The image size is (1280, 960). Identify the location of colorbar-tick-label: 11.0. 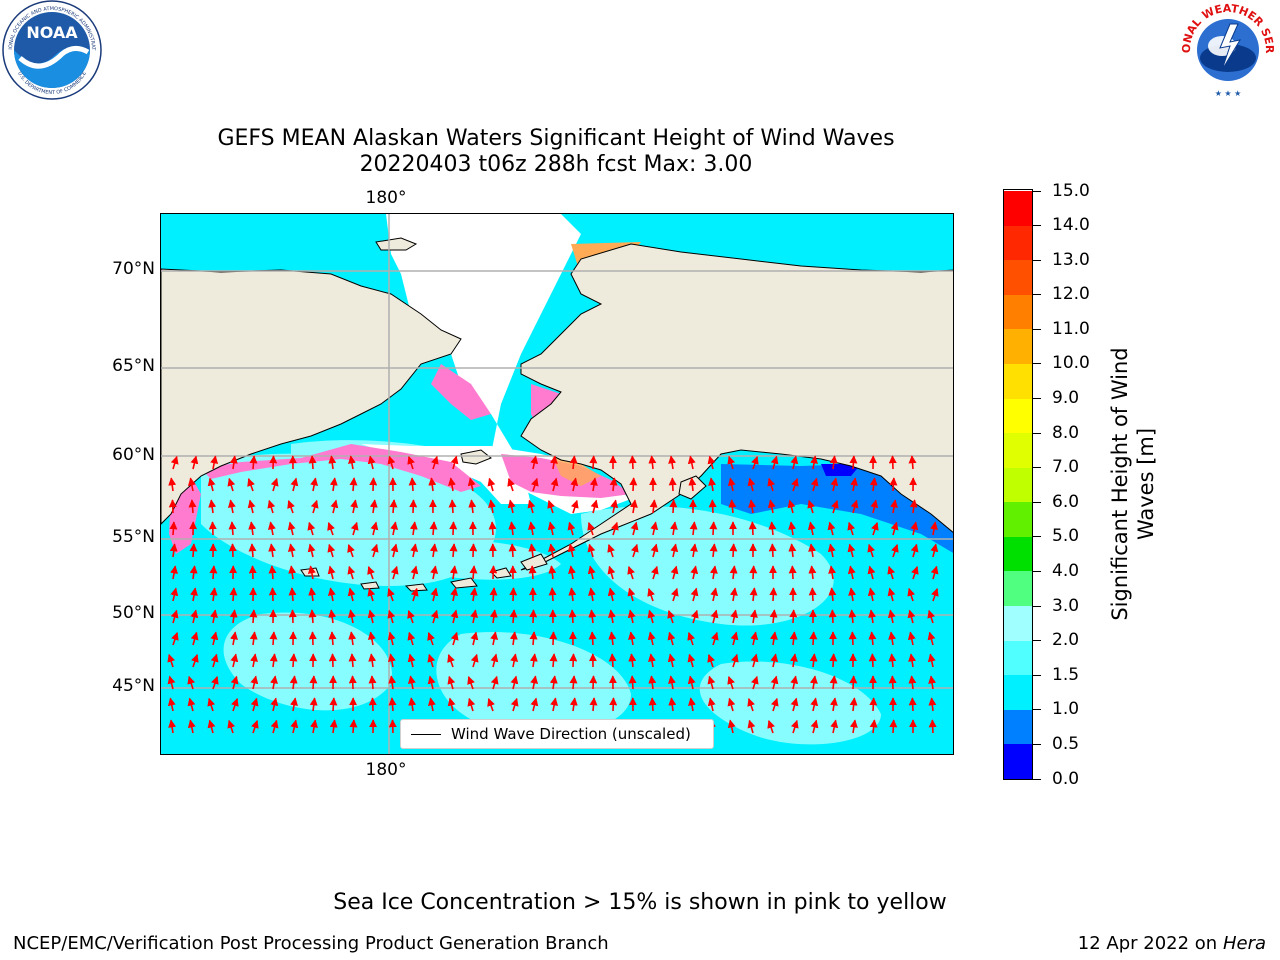
(1071, 328).